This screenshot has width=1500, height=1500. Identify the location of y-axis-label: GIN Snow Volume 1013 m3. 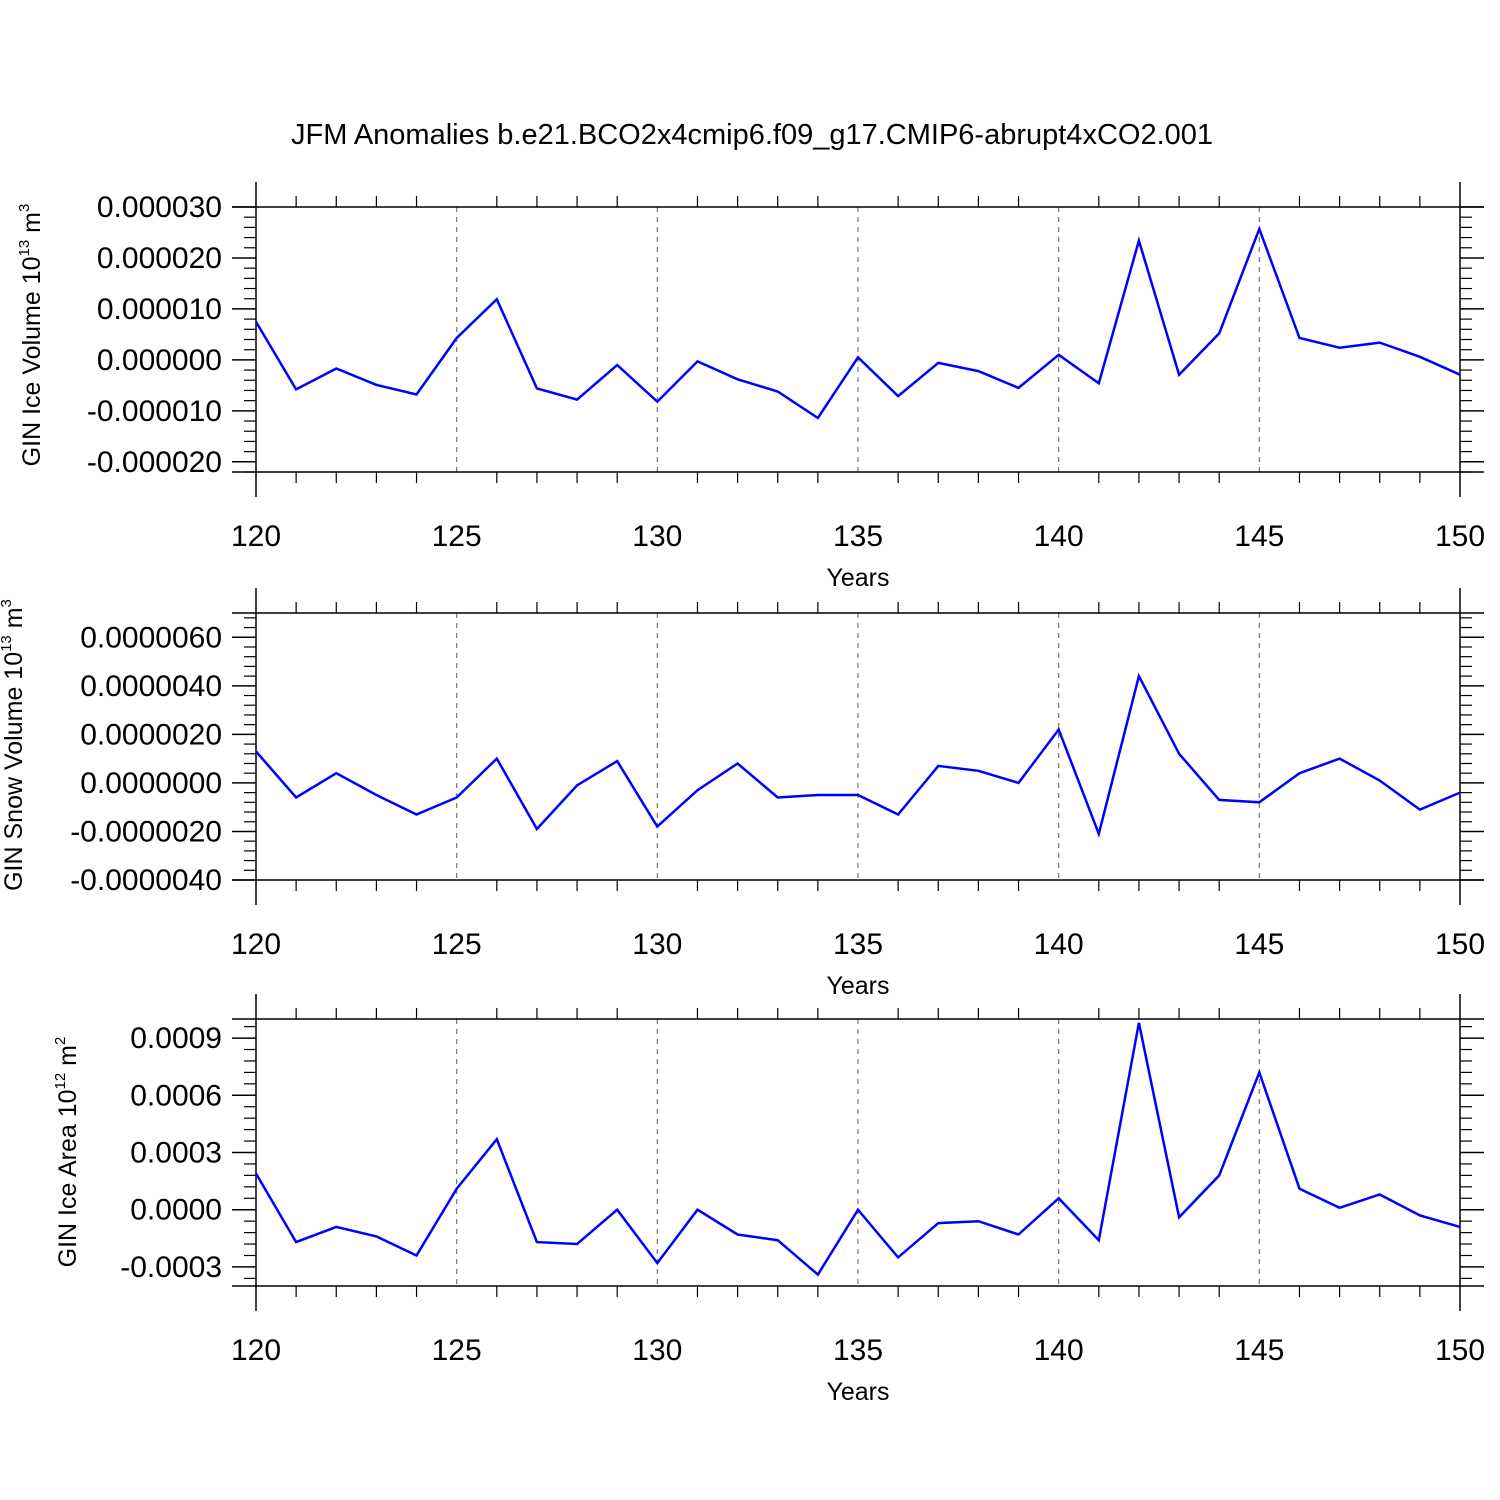
(14, 745).